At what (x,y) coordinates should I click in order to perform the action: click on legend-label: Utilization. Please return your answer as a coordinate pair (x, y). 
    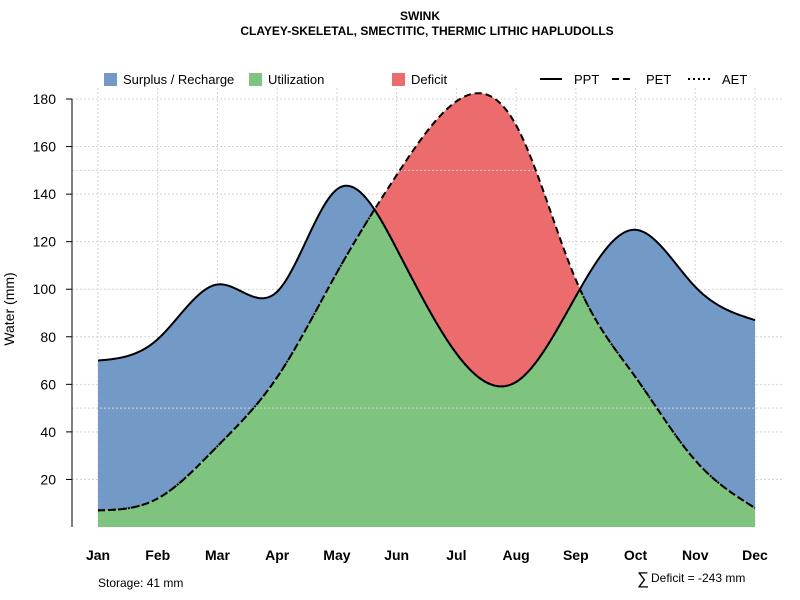
    Looking at the image, I should click on (296, 79).